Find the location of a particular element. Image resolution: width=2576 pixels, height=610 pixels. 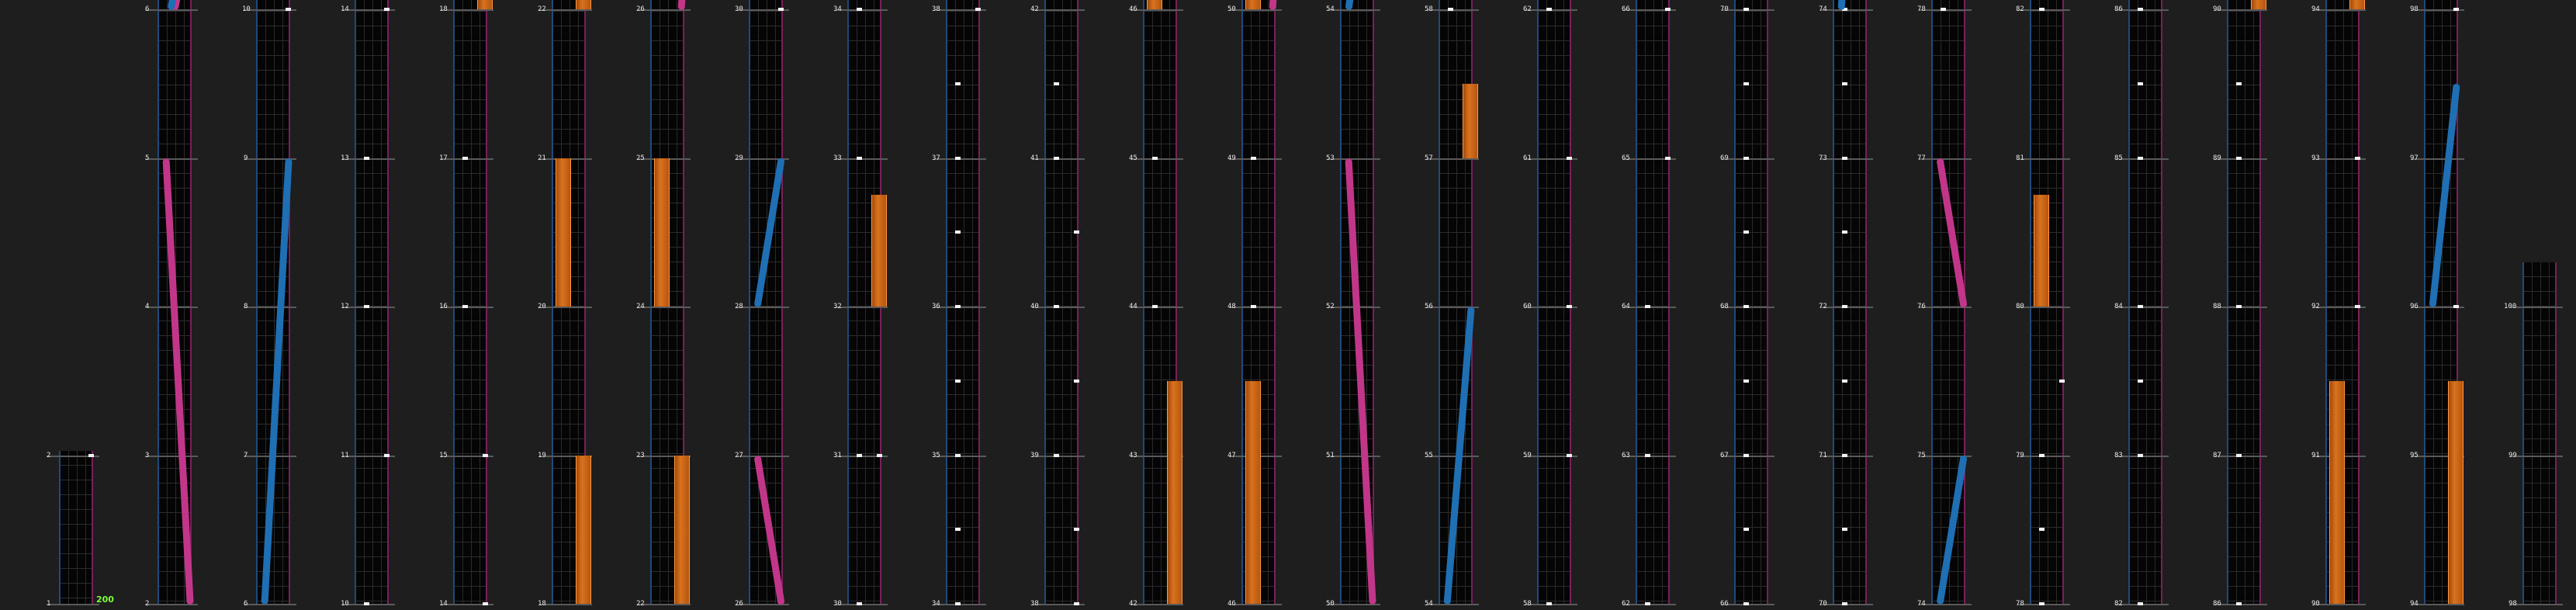

combo-counter: 200 is located at coordinates (105, 599).